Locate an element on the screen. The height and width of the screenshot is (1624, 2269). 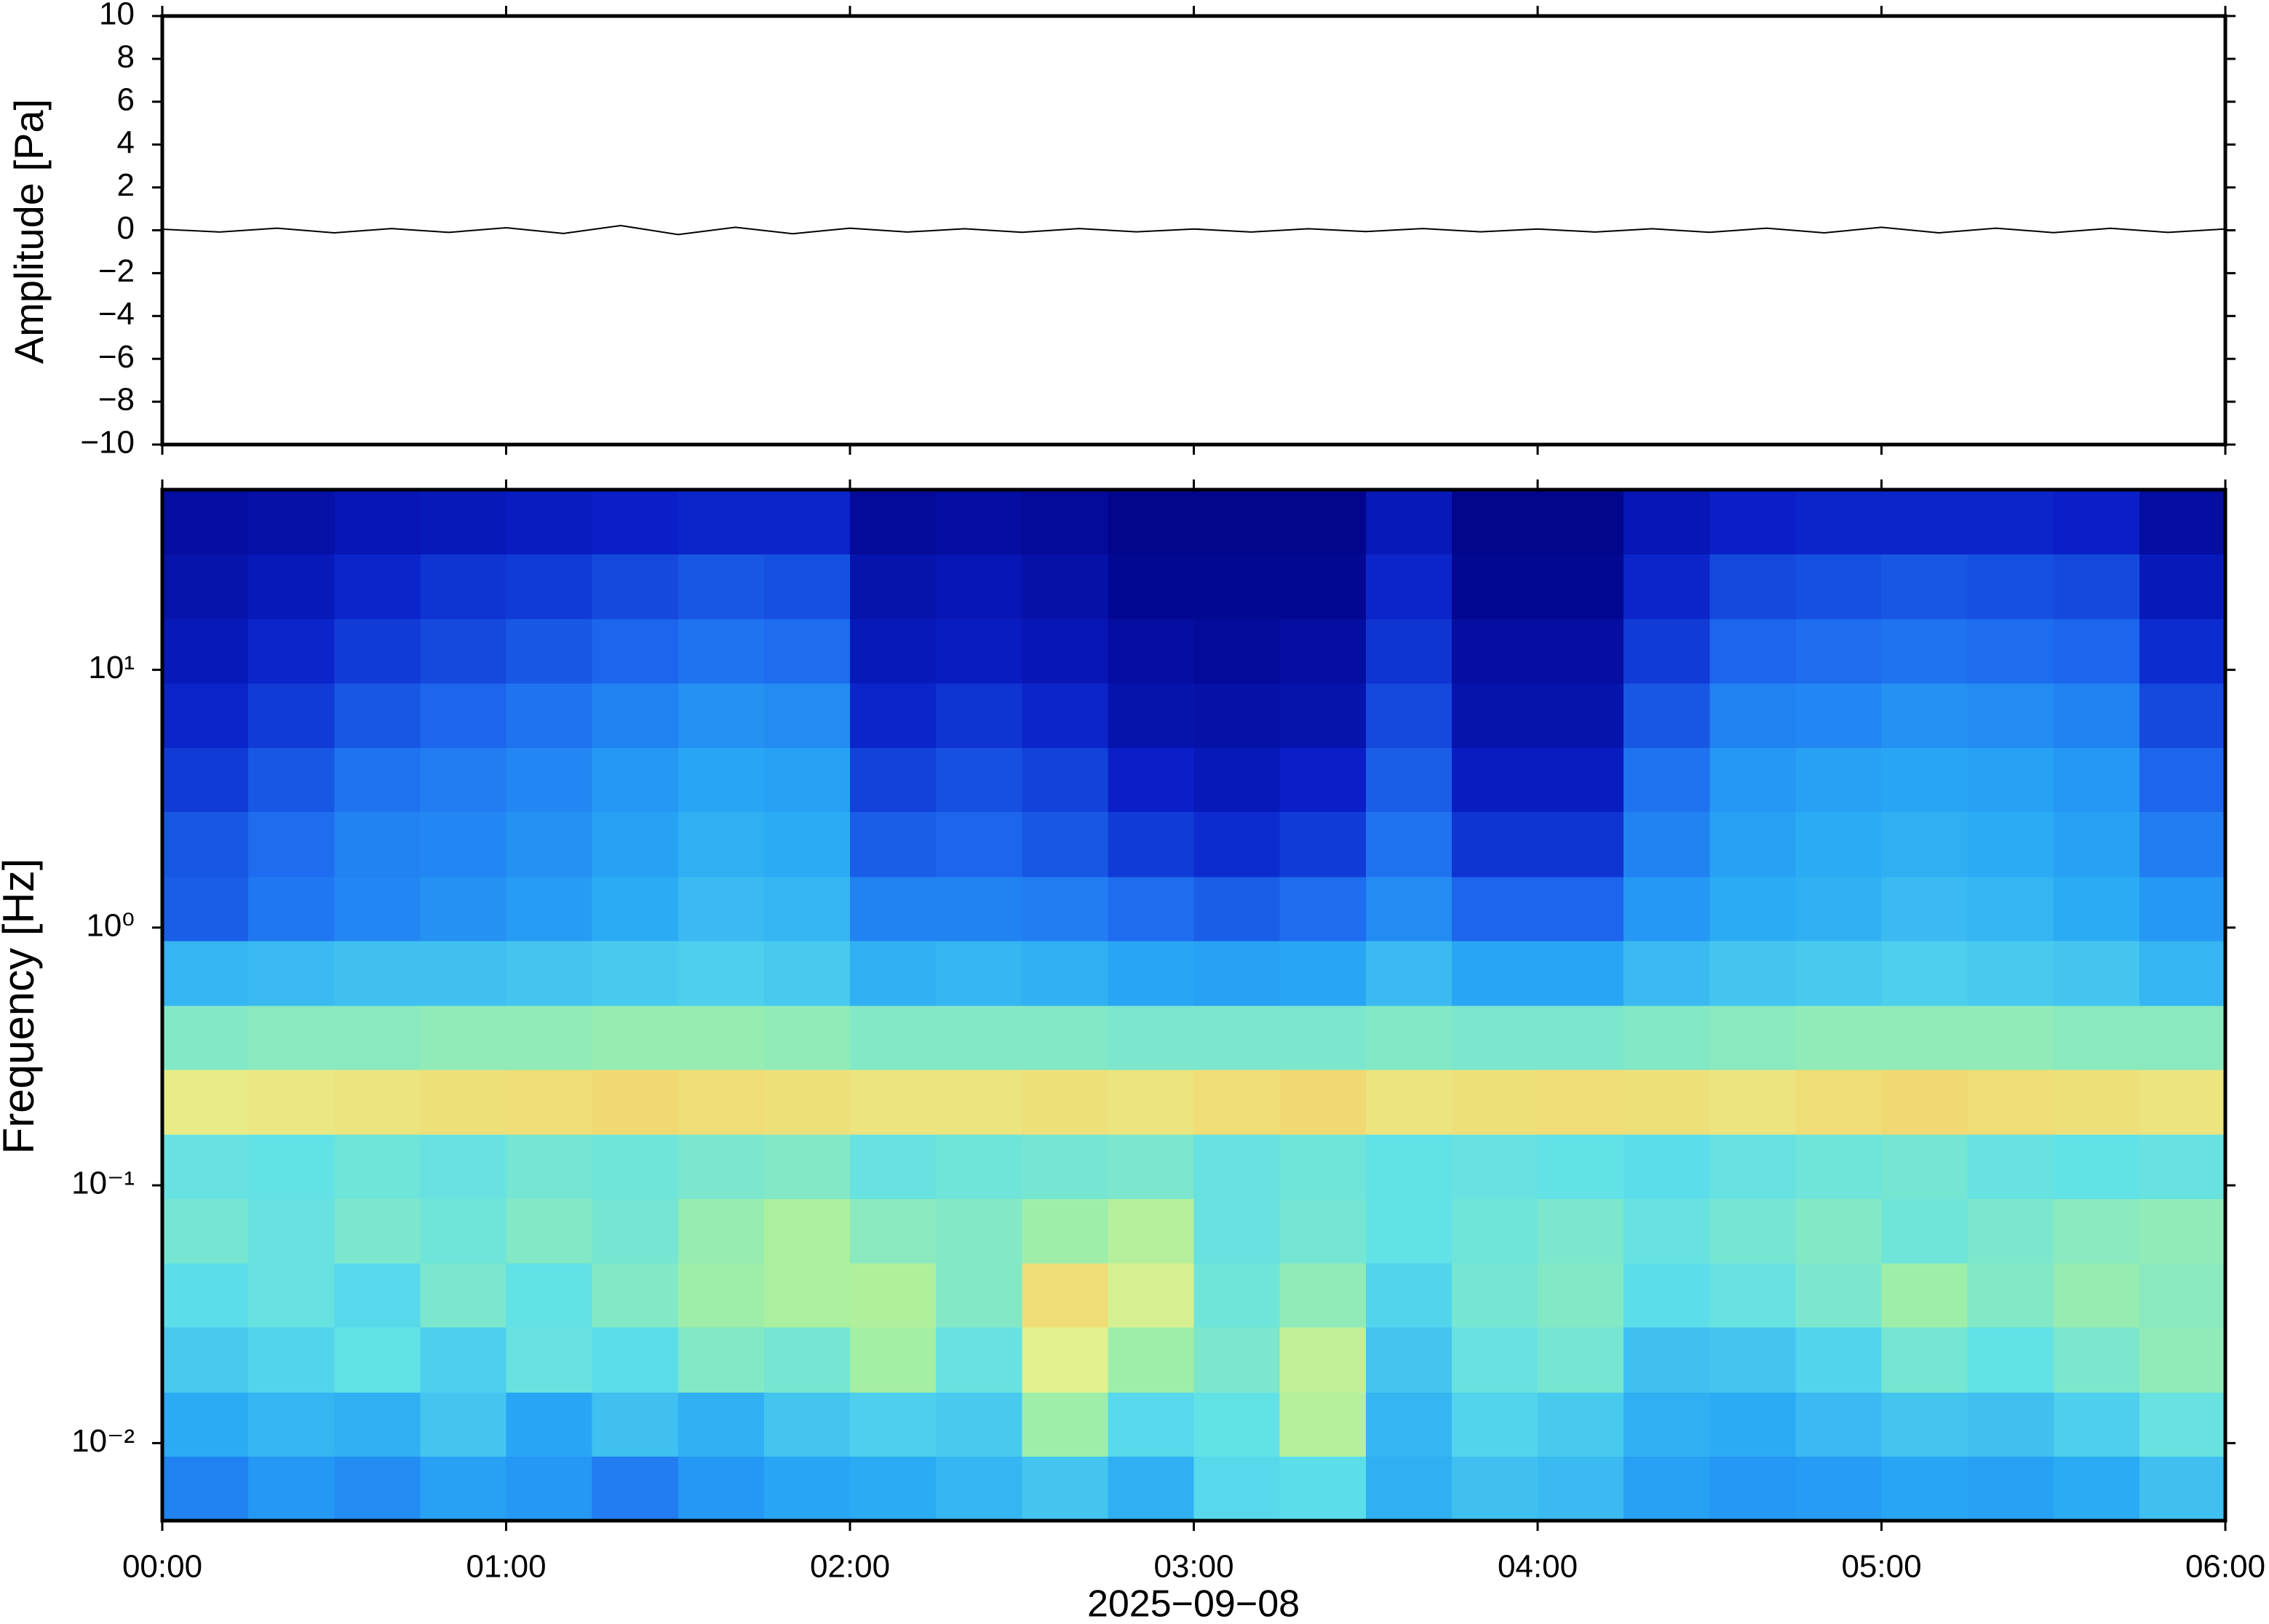
x-tick-label: 05:00 is located at coordinates (1881, 1567).